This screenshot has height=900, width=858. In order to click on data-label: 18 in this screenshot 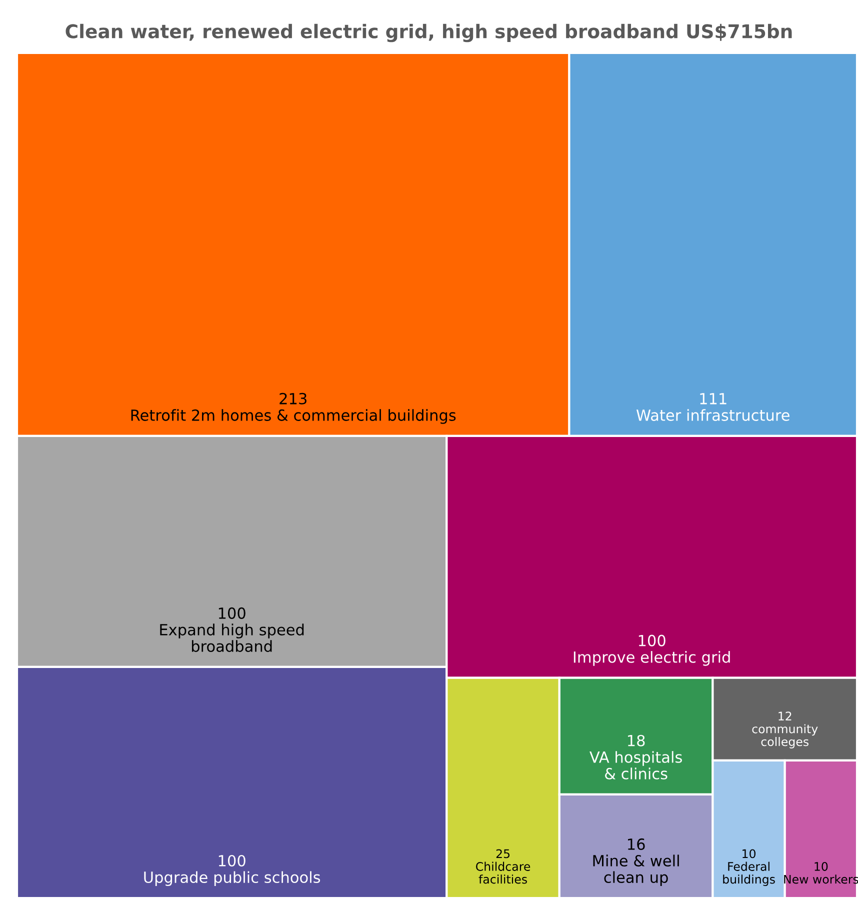, I will do `click(636, 740)`.